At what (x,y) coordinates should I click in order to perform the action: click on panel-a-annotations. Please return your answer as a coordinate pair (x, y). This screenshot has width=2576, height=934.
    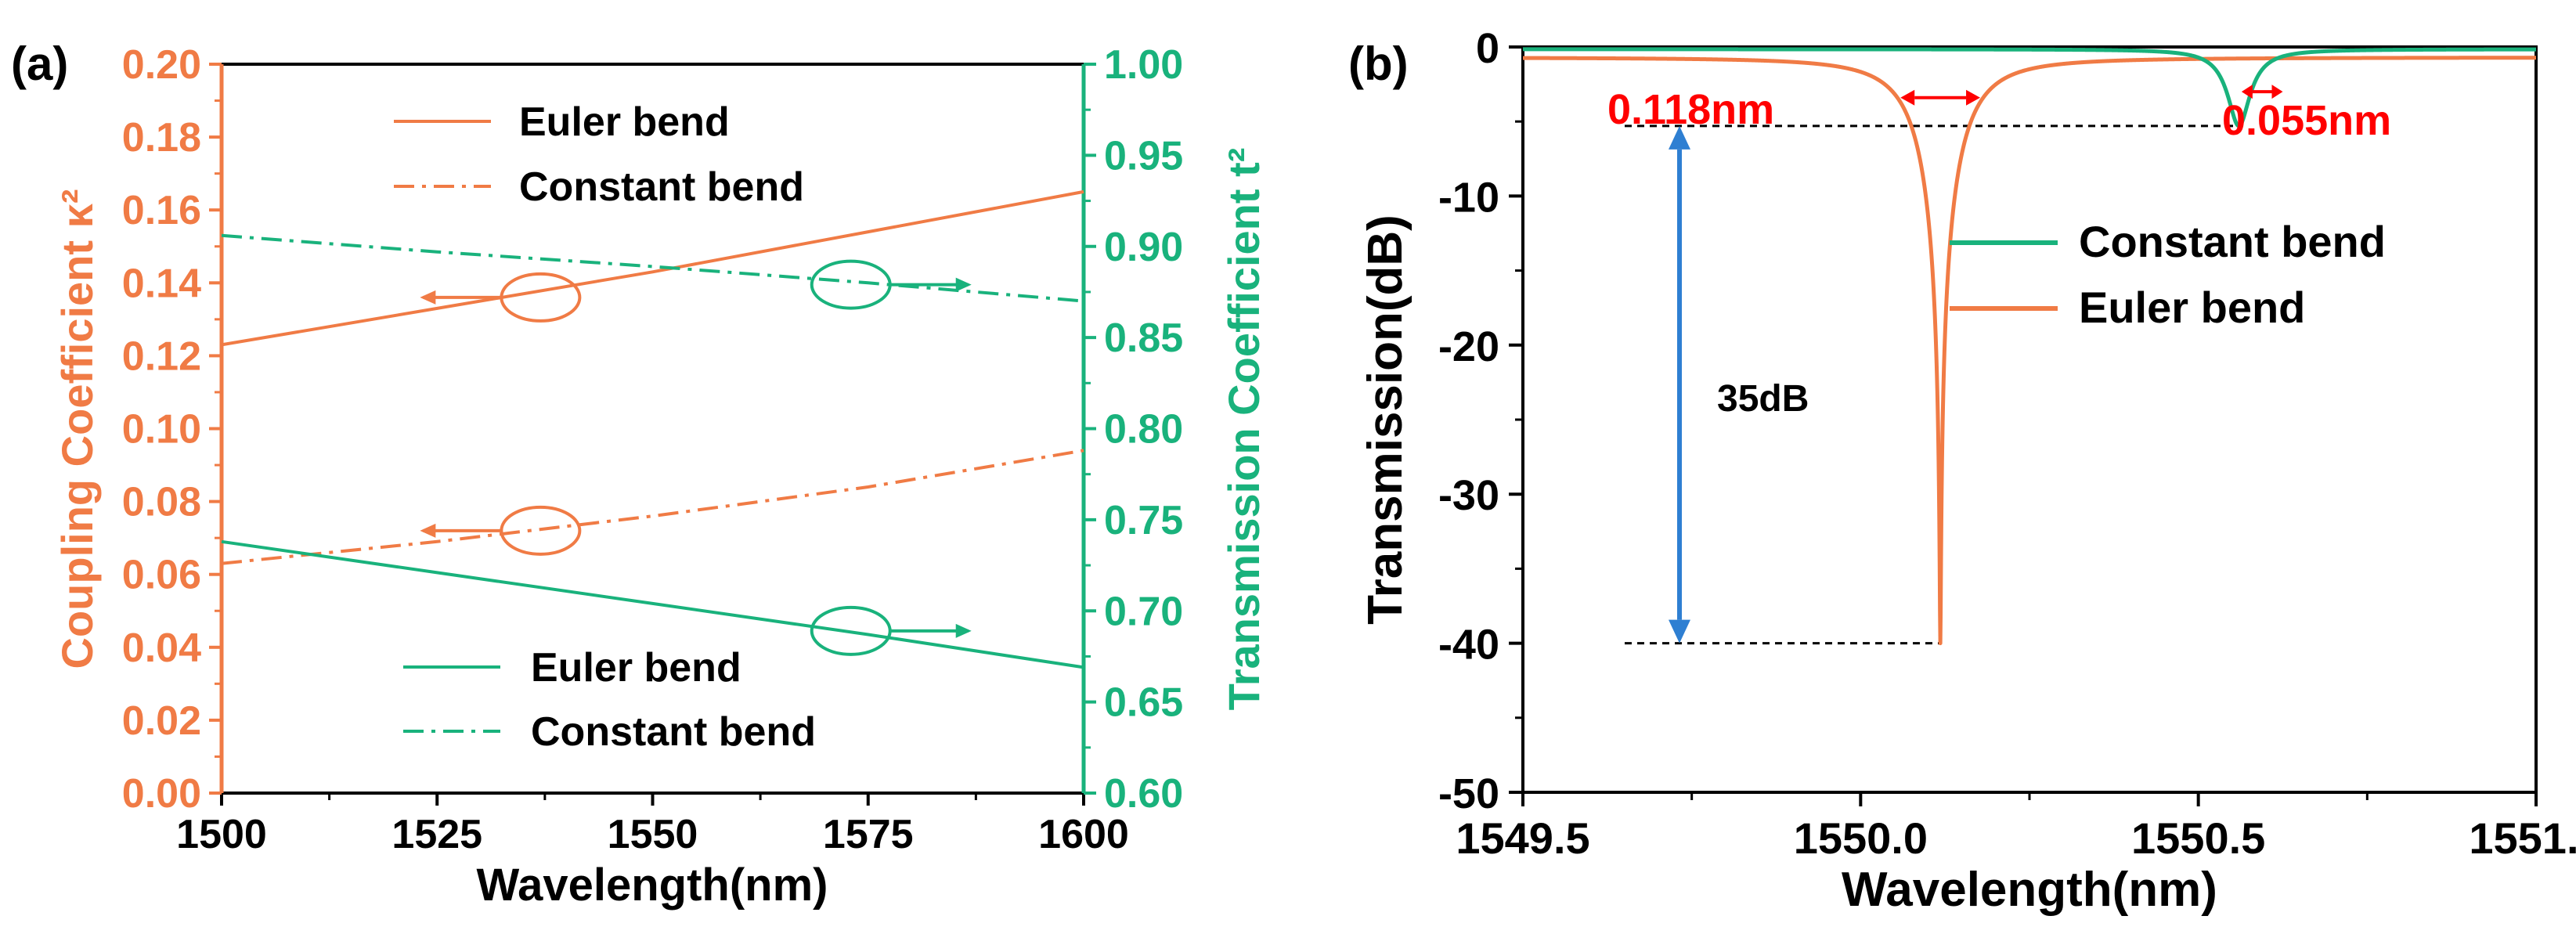
    Looking at the image, I should click on (696, 458).